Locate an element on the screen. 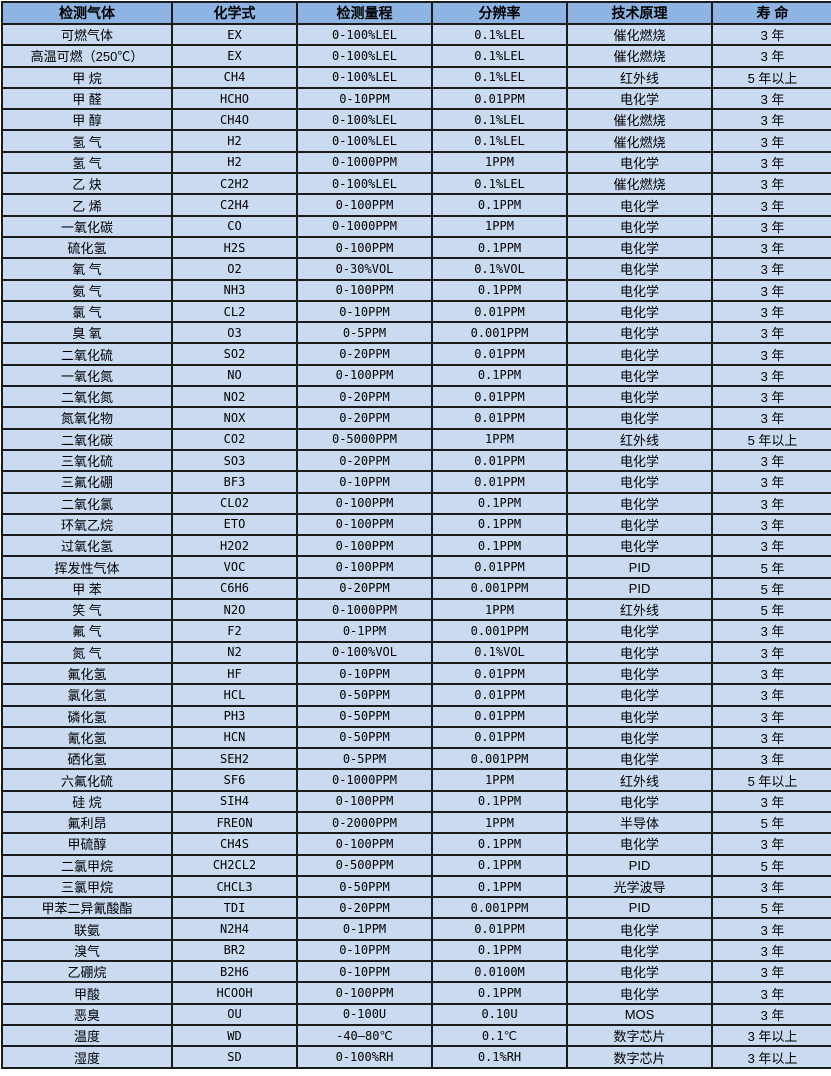  table-row: 硫化氢 H2S 0-100PPM 0.1PPM 电化学 3 年 is located at coordinates (416, 247).